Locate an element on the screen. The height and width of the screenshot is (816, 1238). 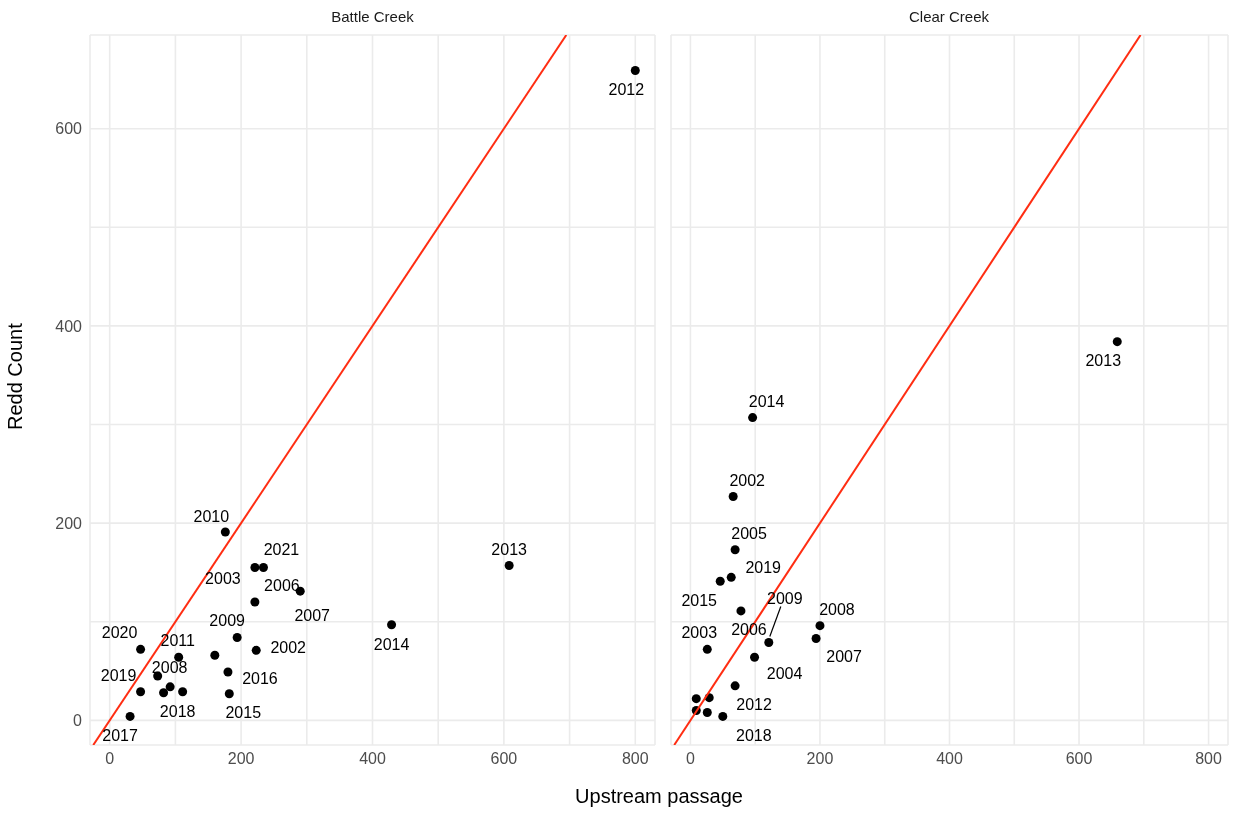
annotation: 2006 is located at coordinates (282, 585).